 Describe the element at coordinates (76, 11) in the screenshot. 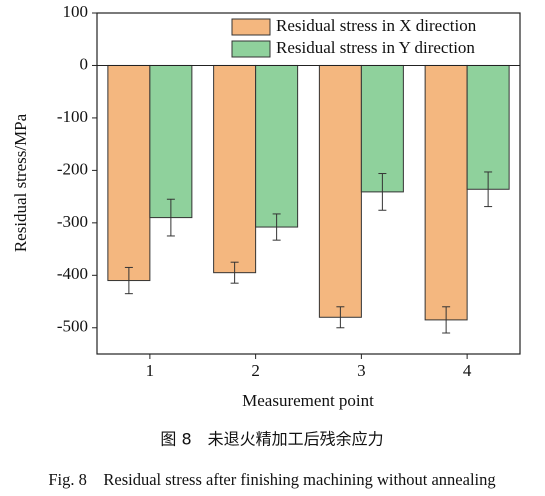

I see `y-tick-label: 100` at that location.